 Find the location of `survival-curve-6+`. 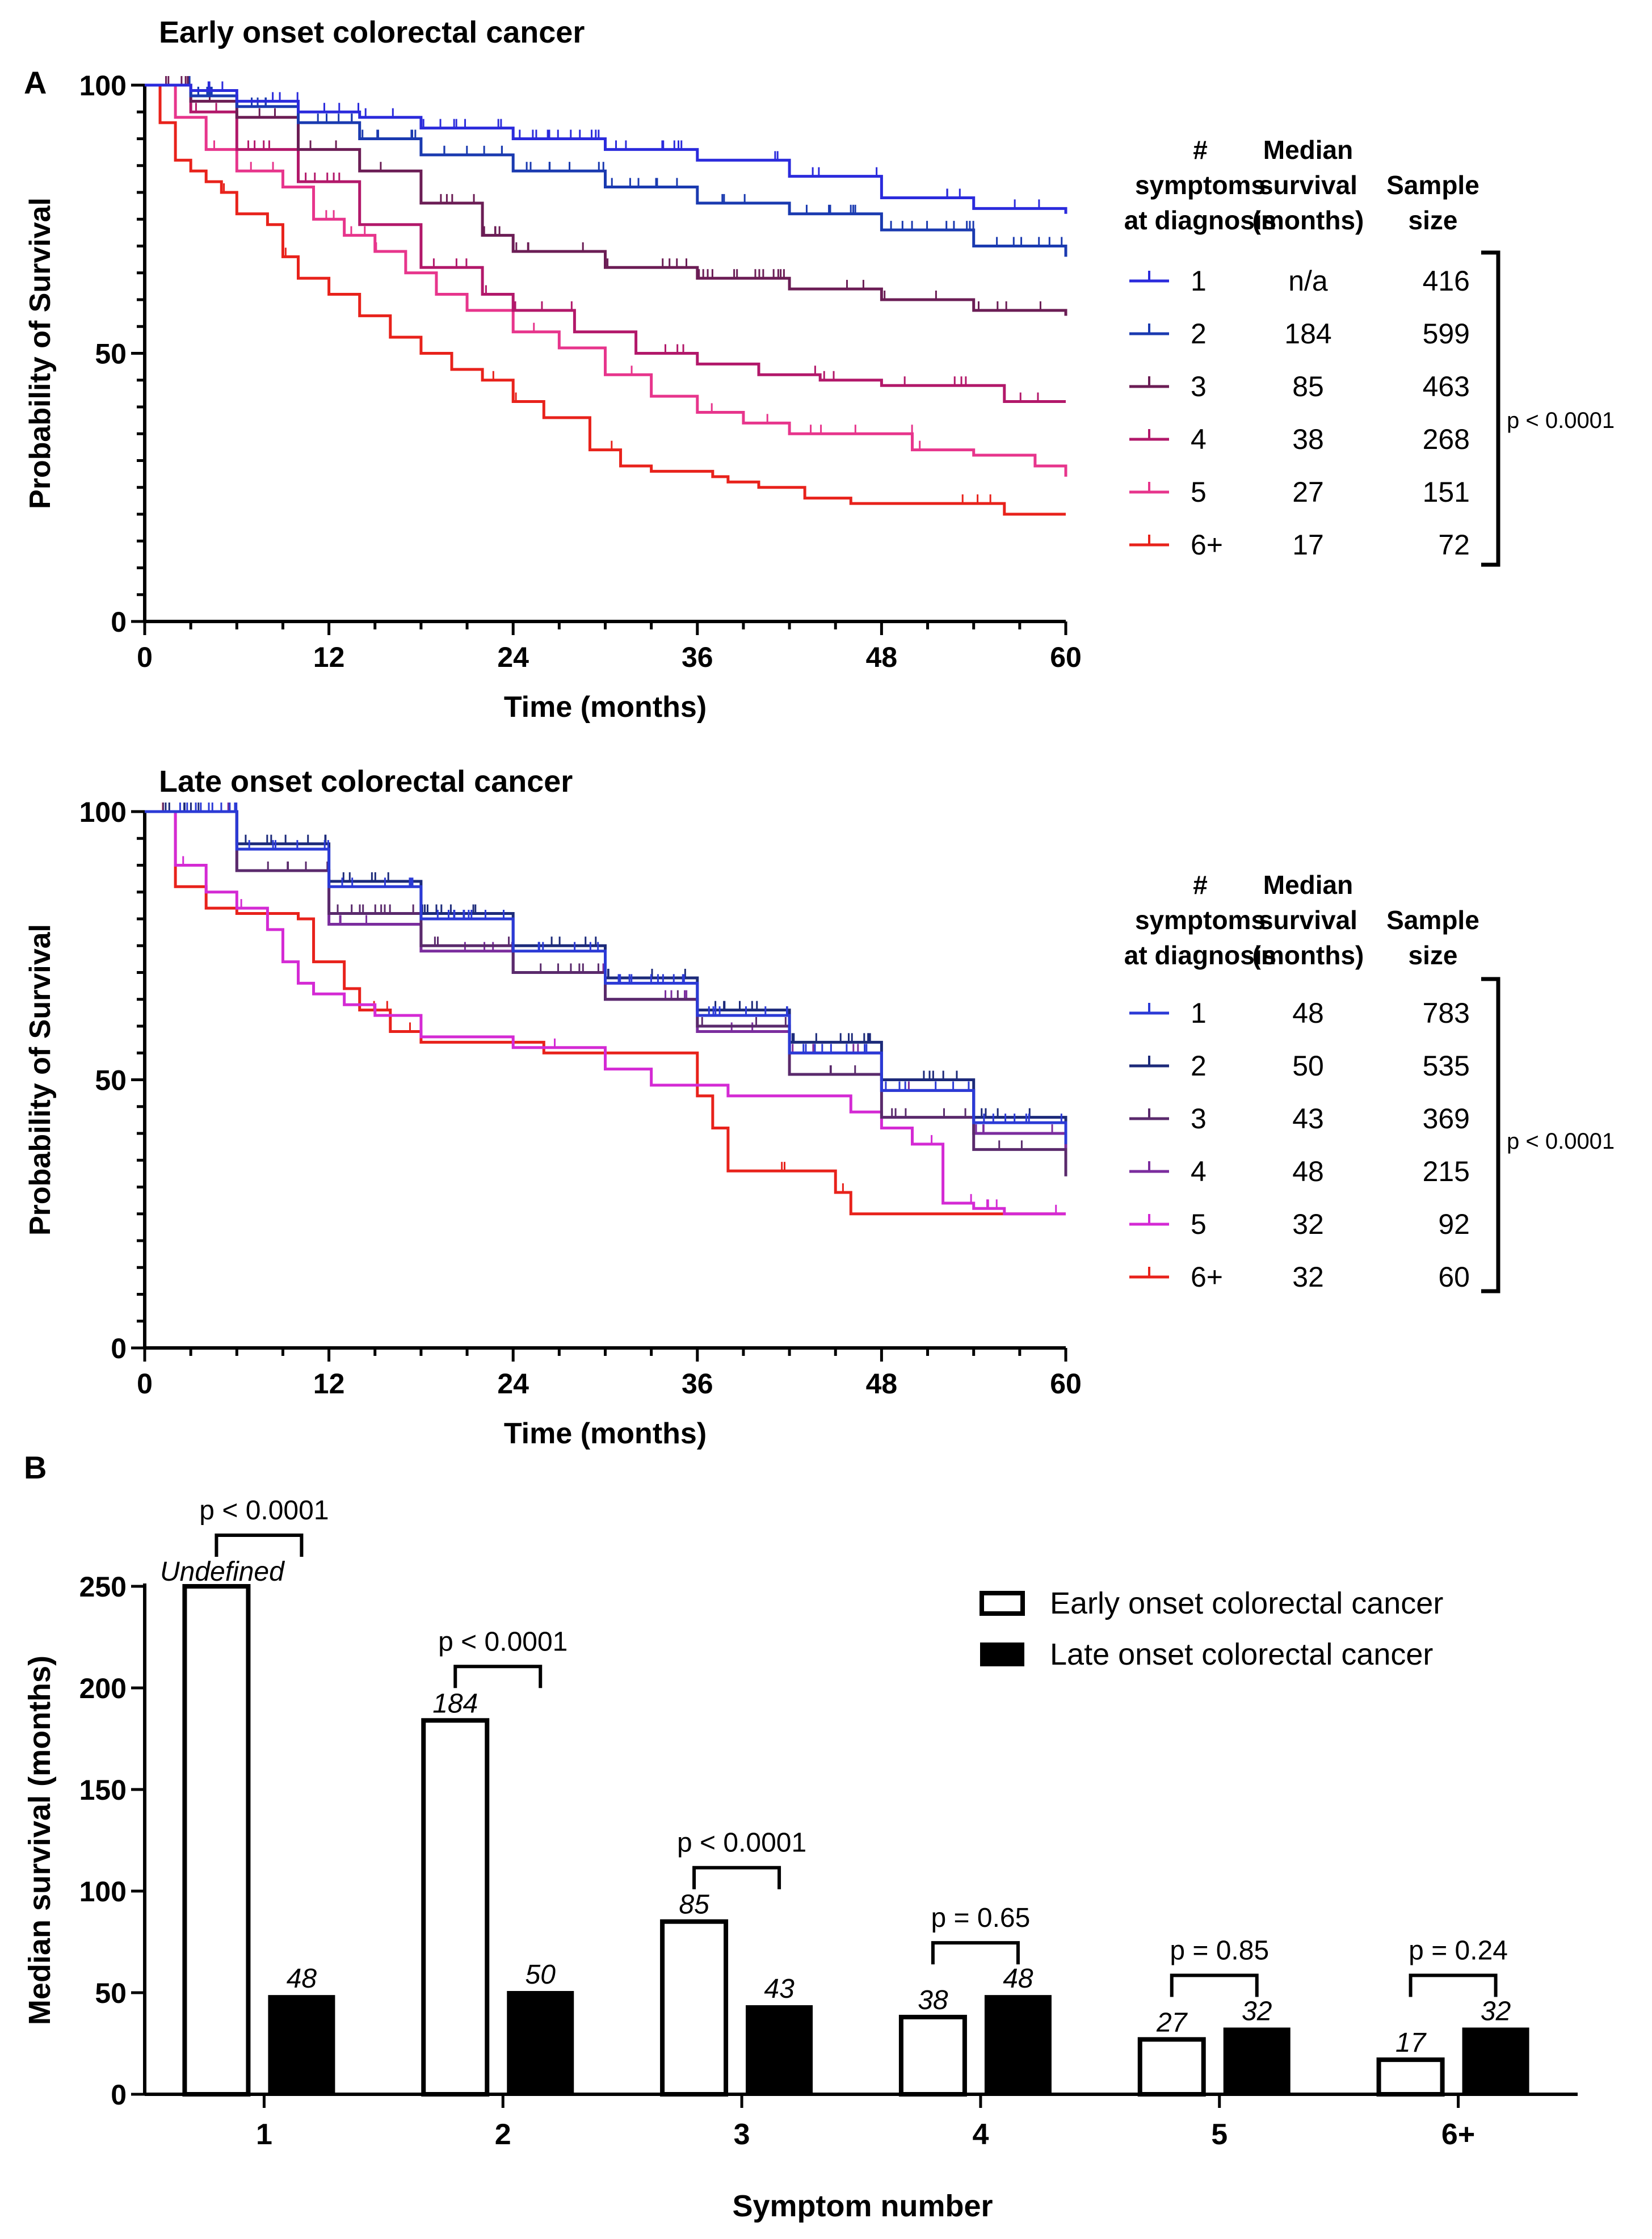

survival-curve-6+ is located at coordinates (605, 299).